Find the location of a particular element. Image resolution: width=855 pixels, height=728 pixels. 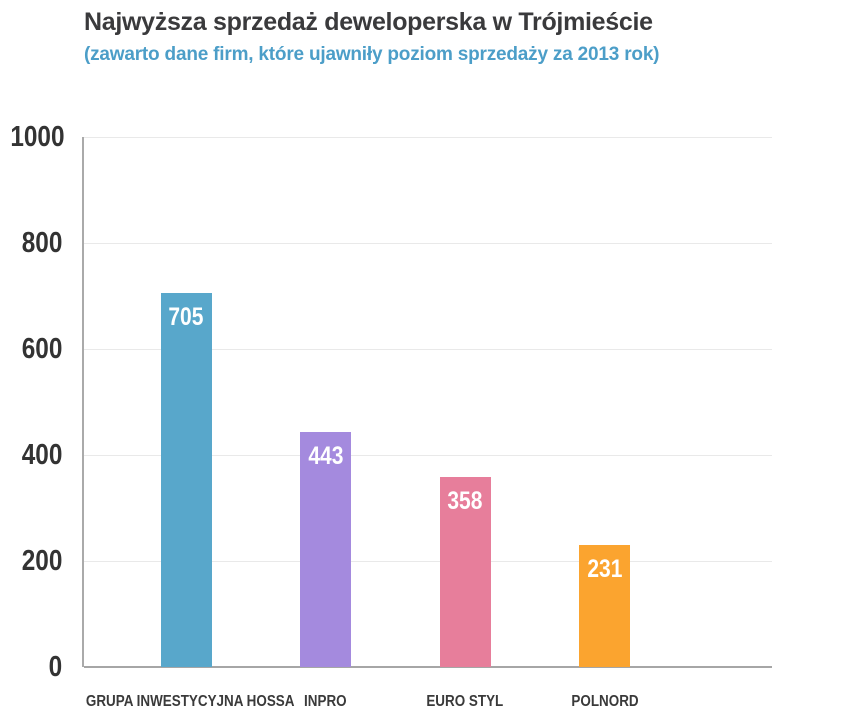

bar-value: 443 is located at coordinates (325, 456).